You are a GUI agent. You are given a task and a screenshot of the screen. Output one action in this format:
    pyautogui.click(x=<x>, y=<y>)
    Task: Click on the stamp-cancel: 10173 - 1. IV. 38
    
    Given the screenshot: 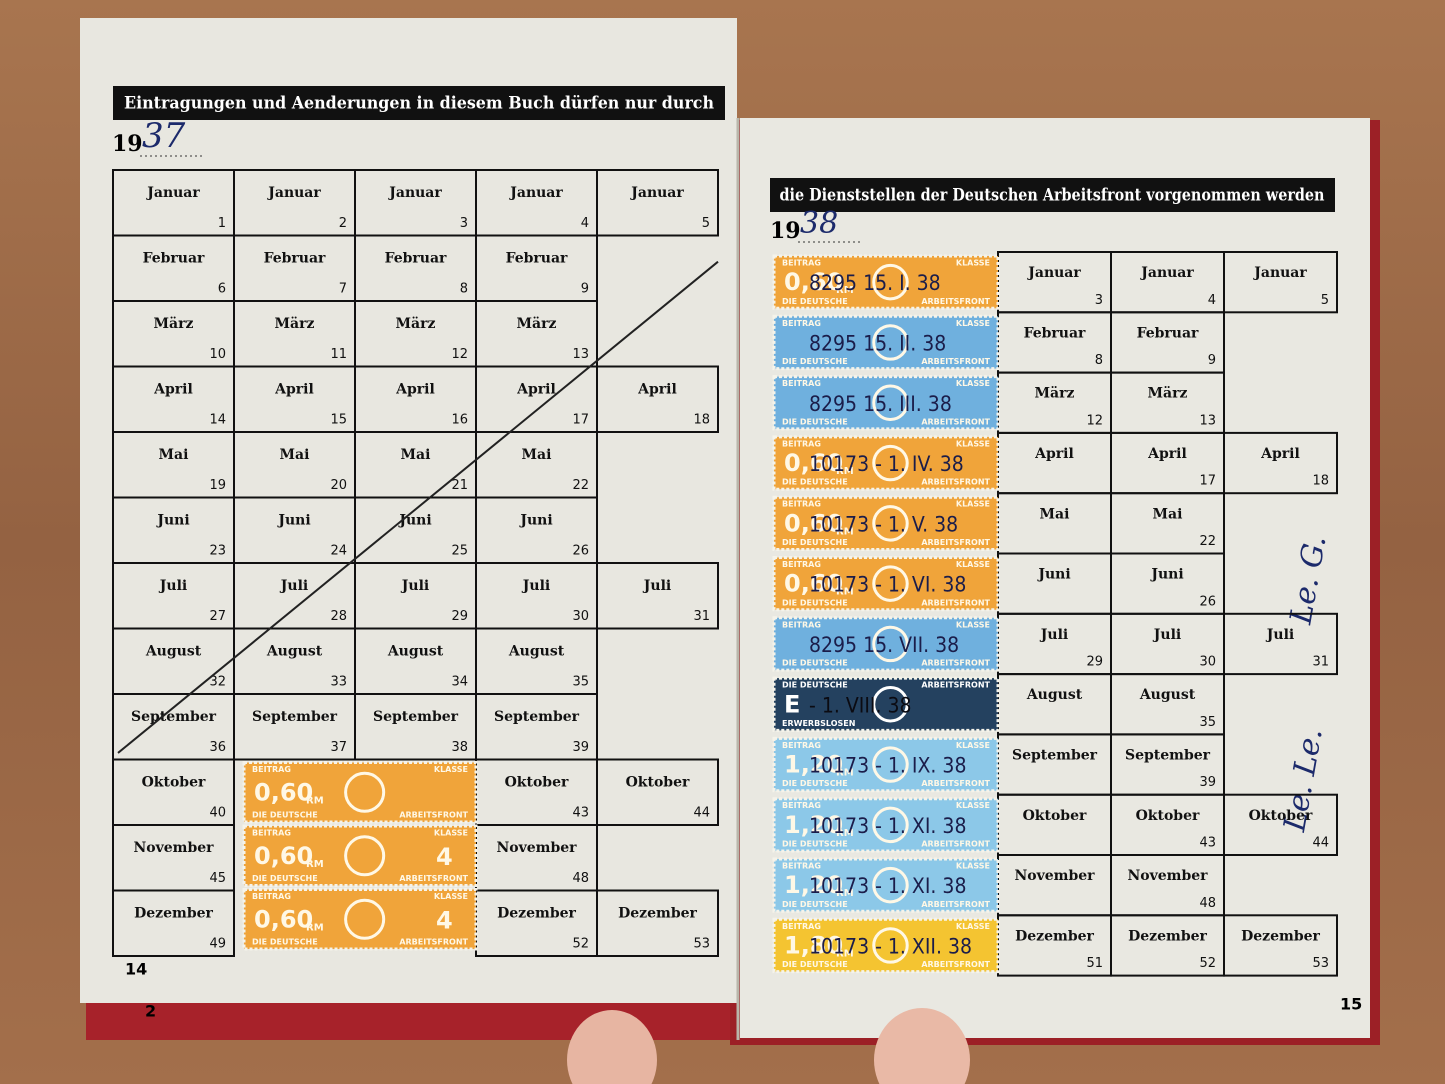 What is the action you would take?
    pyautogui.click(x=886, y=464)
    